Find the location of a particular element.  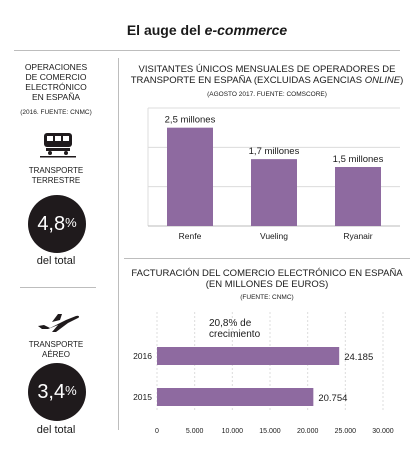

title-italic: e-commerce is located at coordinates (246, 30).